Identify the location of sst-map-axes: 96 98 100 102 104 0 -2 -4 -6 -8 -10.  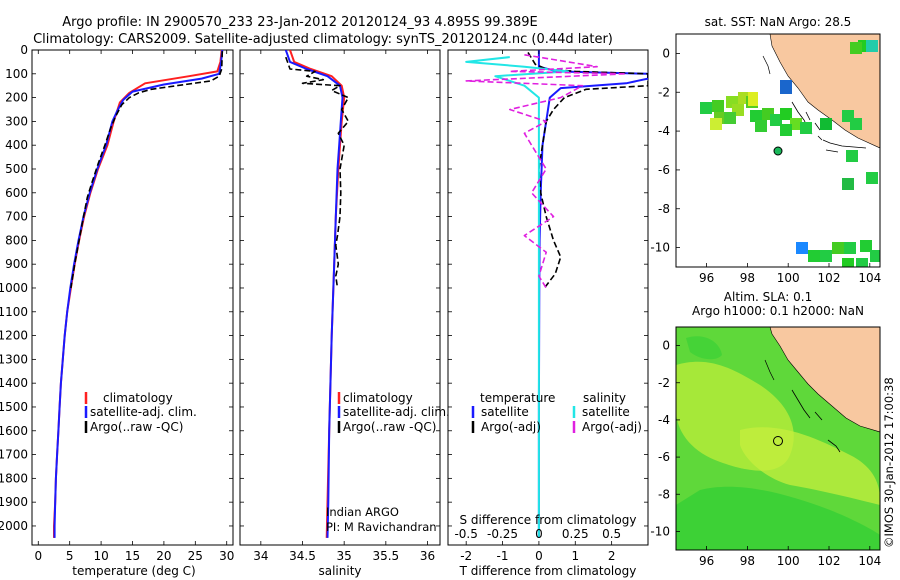
(765, 165).